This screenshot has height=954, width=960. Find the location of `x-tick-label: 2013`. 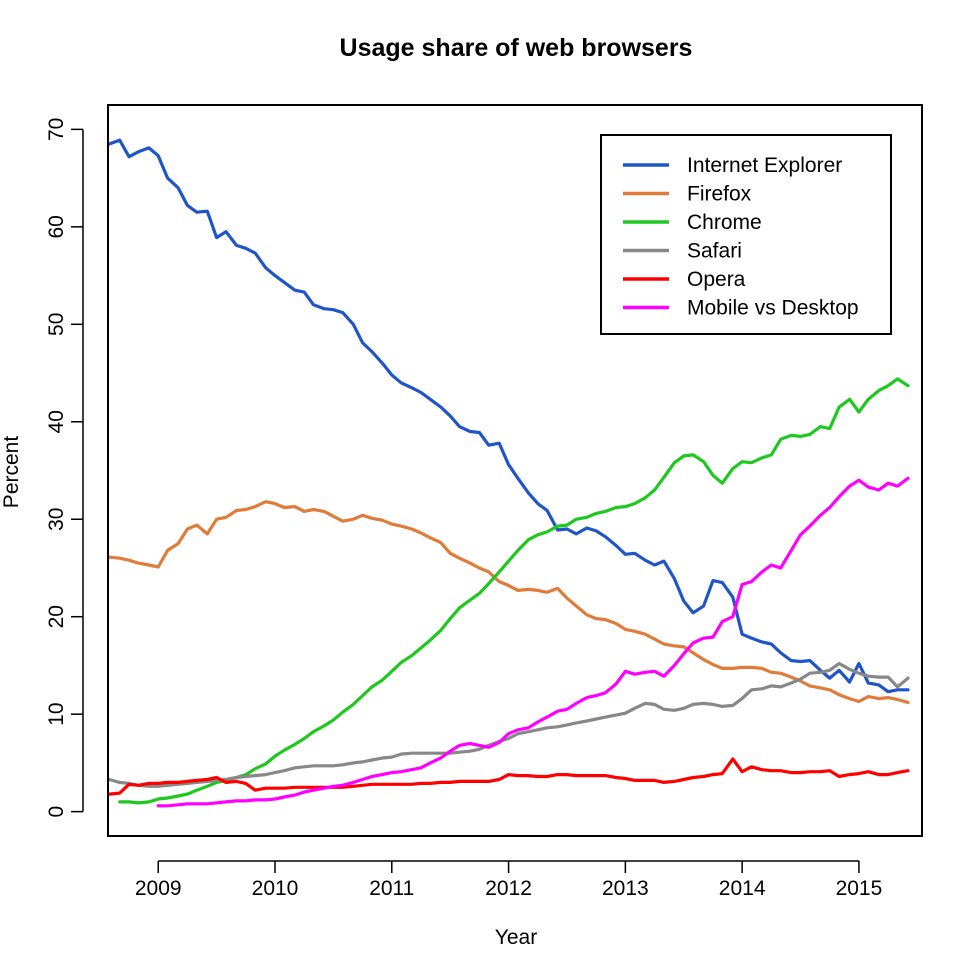

x-tick-label: 2013 is located at coordinates (625, 888).